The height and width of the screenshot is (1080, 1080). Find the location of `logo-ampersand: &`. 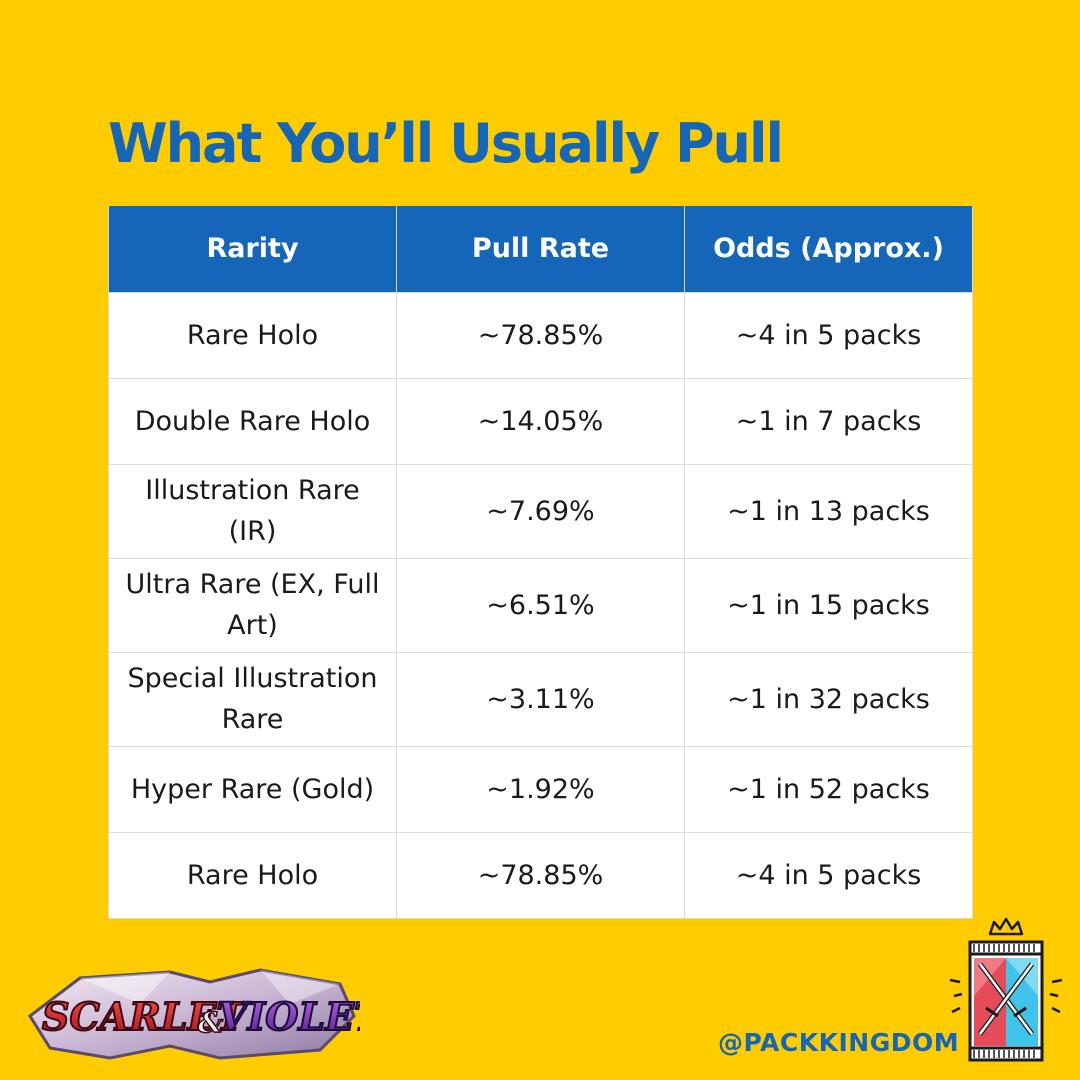

logo-ampersand: & is located at coordinates (210, 1022).